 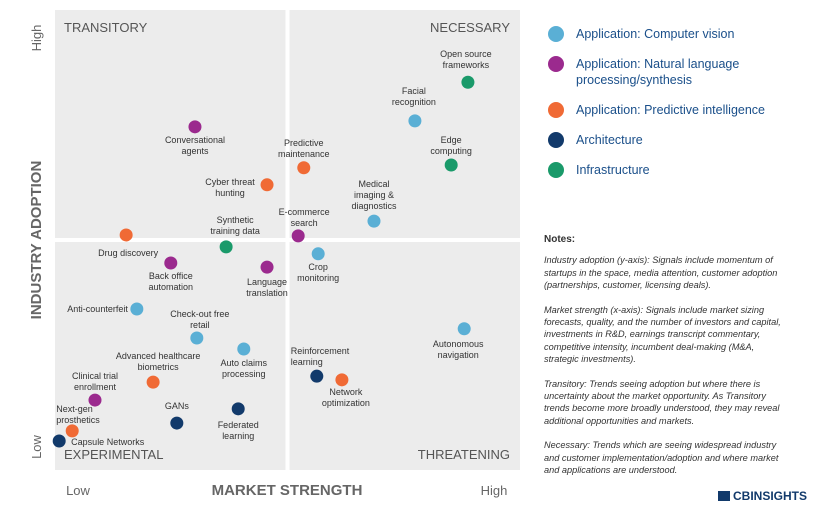 What do you see at coordinates (128, 253) in the screenshot?
I see `point-label: Drug discovery` at bounding box center [128, 253].